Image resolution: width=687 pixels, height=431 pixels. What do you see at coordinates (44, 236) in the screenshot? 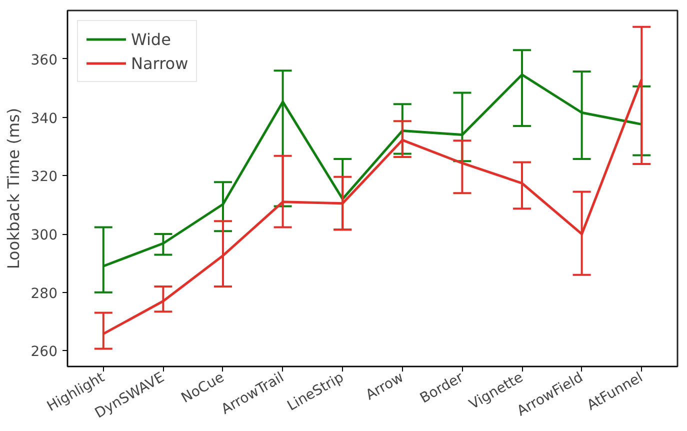
I see `y-tick-label: 300` at bounding box center [44, 236].